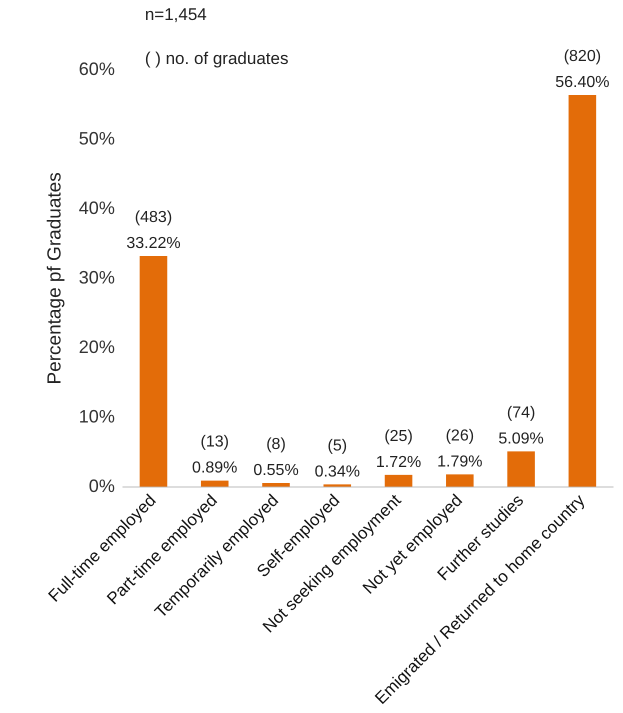 This screenshot has width=623, height=713. I want to click on data-label: (820) 56.40%, so click(582, 70).